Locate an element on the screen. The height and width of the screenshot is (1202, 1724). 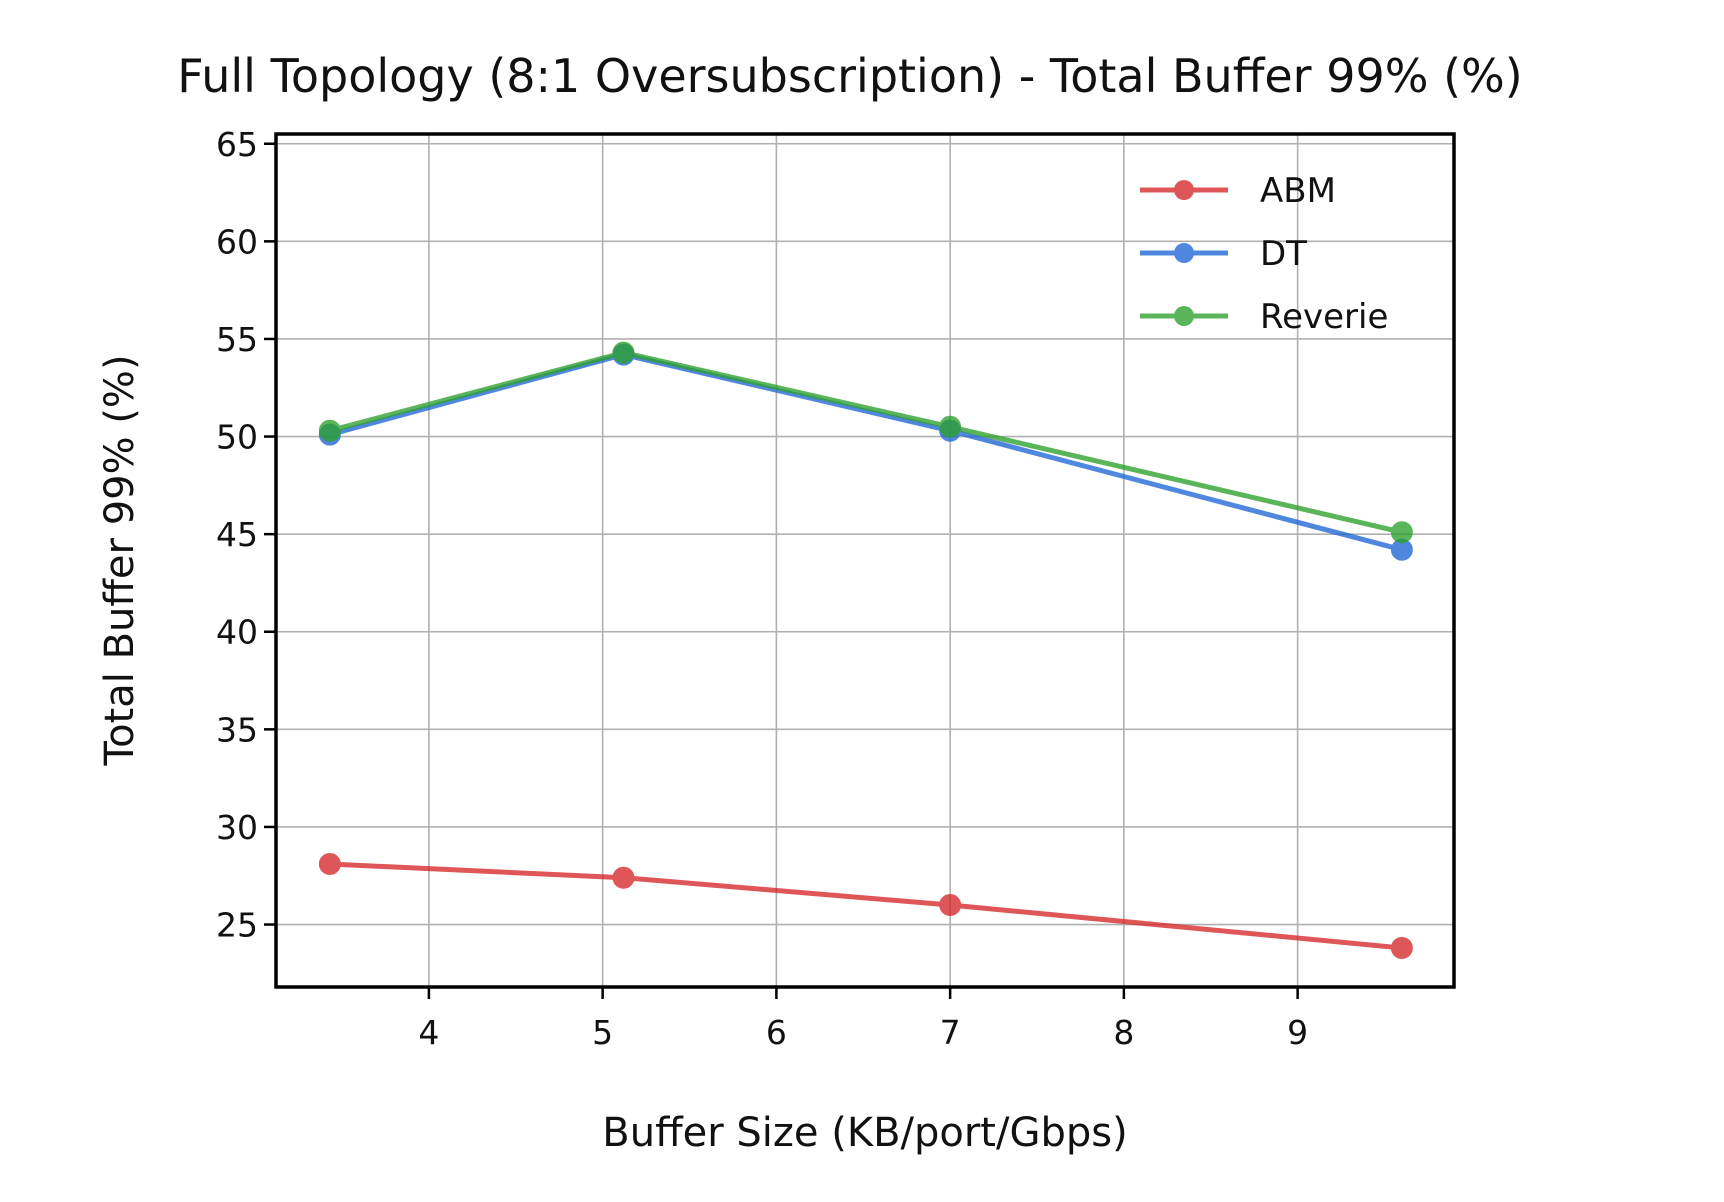
y-tick-label: 40 is located at coordinates (237, 632).